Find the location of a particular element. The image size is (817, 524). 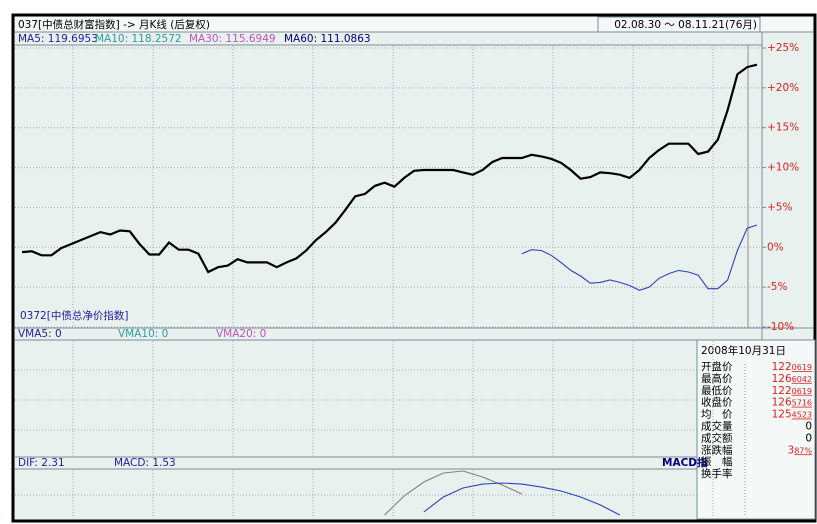

header-bar is located at coordinates (414, 24).